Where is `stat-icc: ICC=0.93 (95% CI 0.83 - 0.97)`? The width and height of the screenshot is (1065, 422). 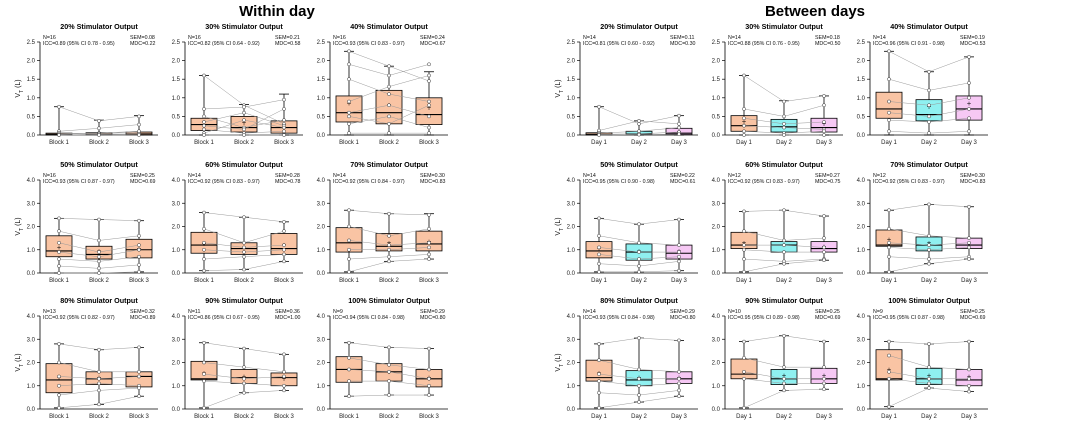
stat-icc: ICC=0.93 (95% CI 0.83 - 0.97) is located at coordinates (369, 44).